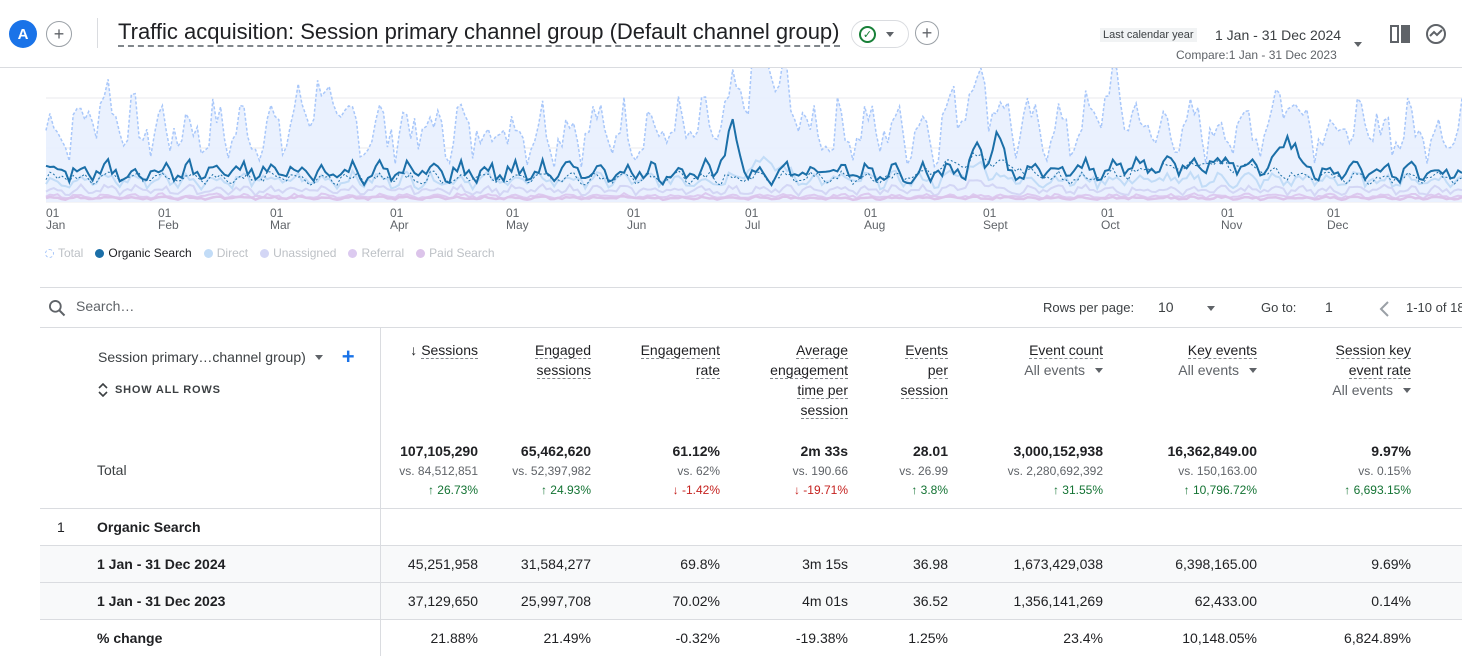 The width and height of the screenshot is (1462, 656). Describe the element at coordinates (924, 370) in the screenshot. I see `metric-header: Events per session` at that location.